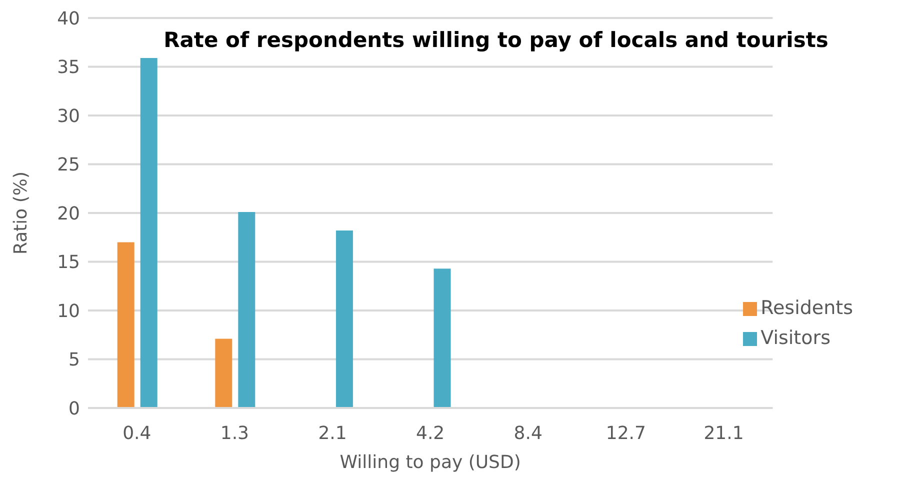 This screenshot has width=905, height=489. Describe the element at coordinates (68, 213) in the screenshot. I see `y-tick-label: 20` at that location.